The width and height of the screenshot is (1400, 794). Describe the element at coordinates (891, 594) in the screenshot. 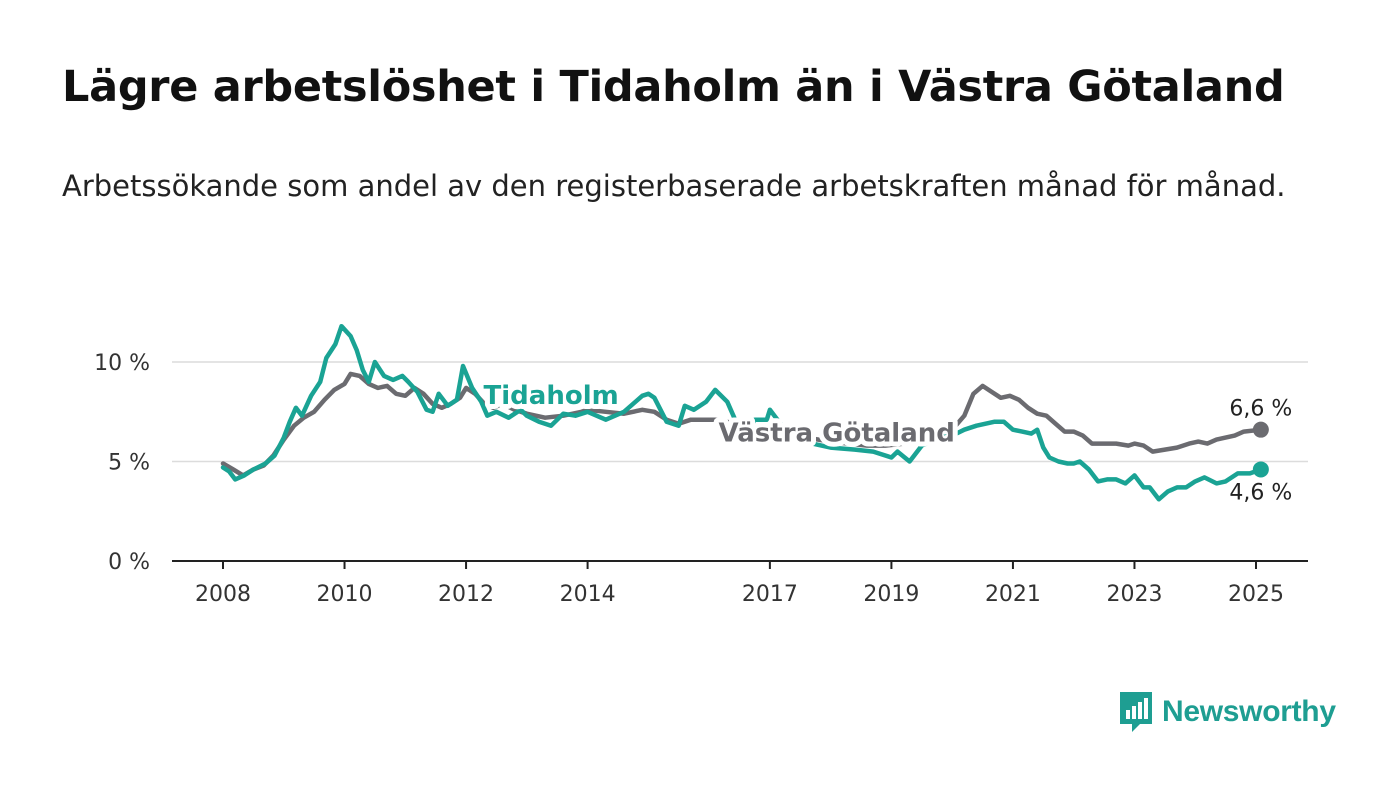

I see `x-tick-label-2019: 2019` at that location.